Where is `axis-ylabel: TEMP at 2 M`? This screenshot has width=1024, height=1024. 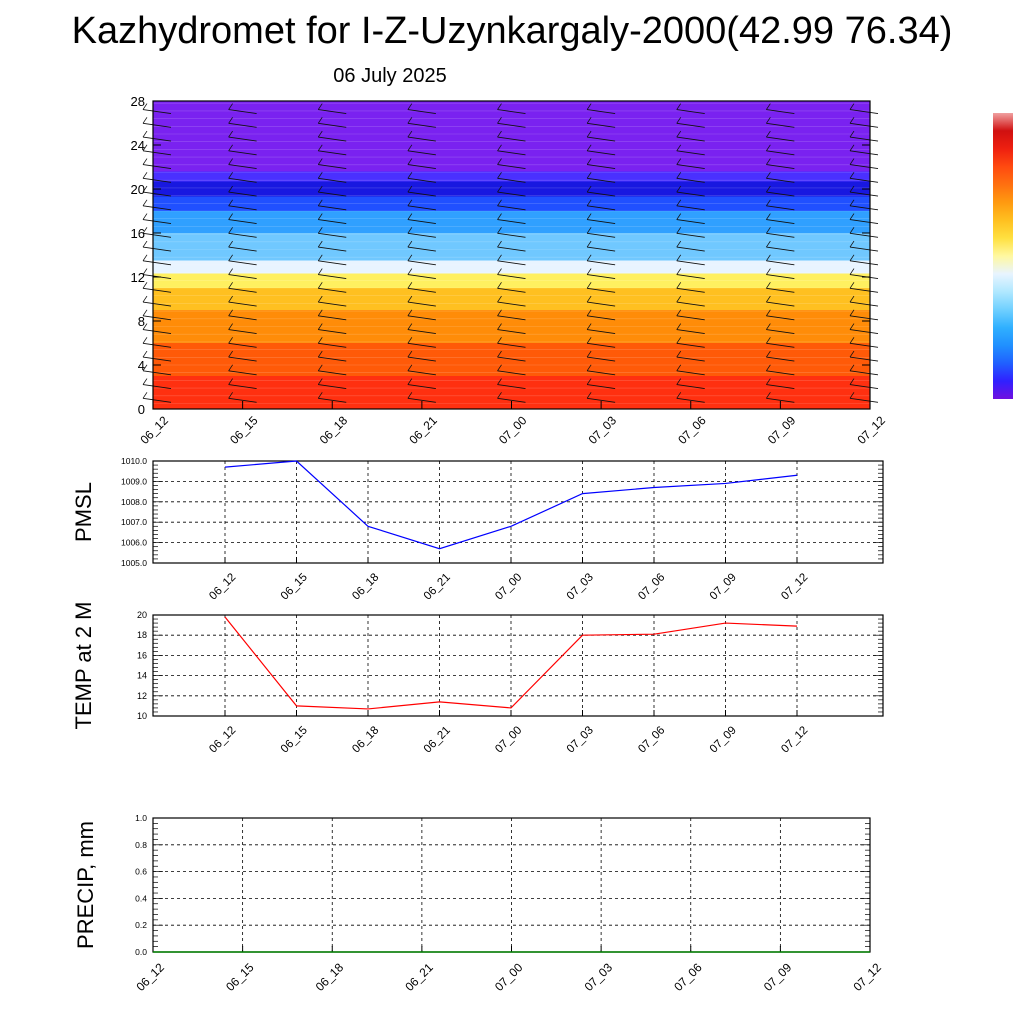
axis-ylabel: TEMP at 2 M is located at coordinates (83, 666).